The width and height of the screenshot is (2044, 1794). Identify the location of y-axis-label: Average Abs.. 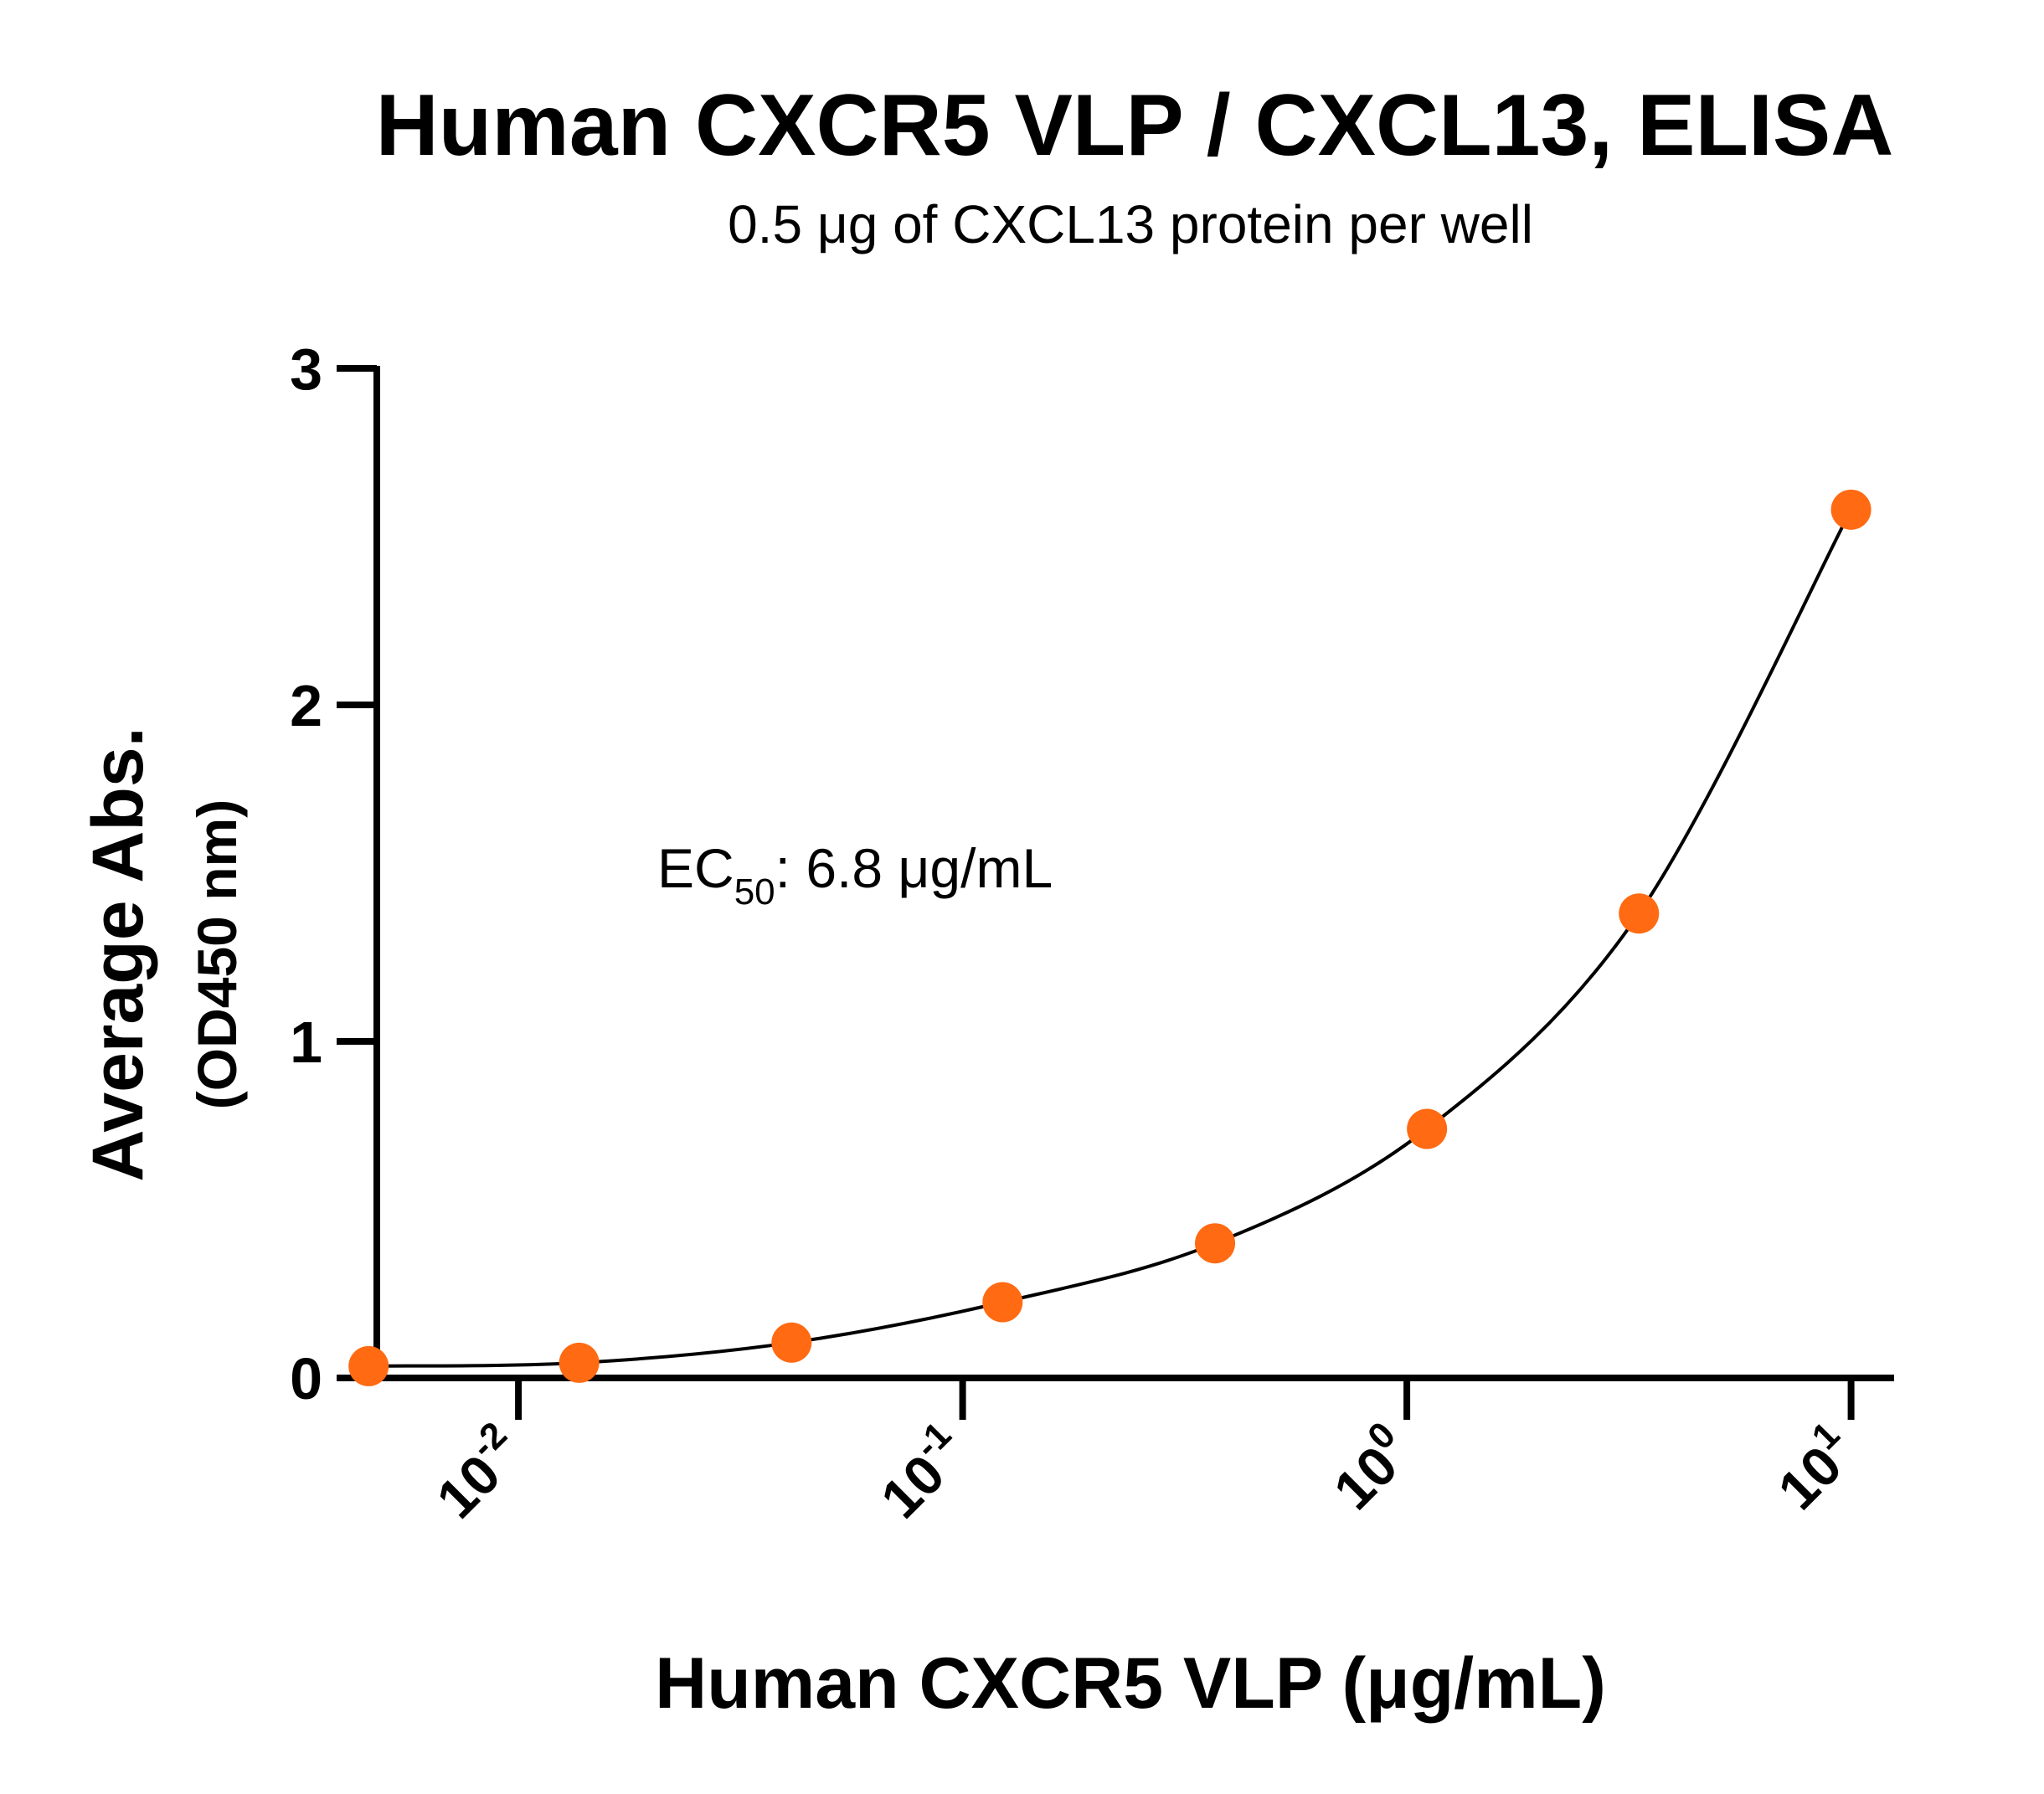
(118, 954).